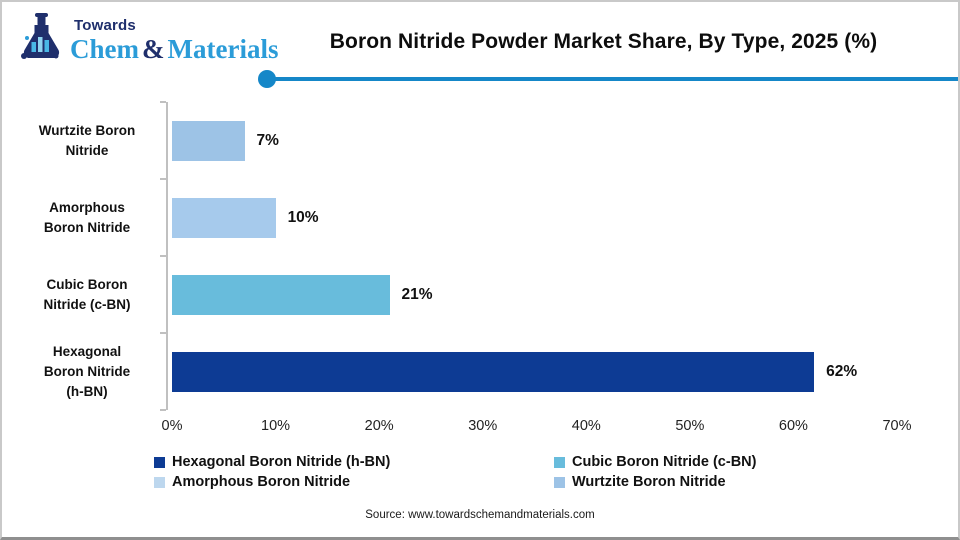 The width and height of the screenshot is (960, 540). I want to click on divider-dot, so click(267, 79).